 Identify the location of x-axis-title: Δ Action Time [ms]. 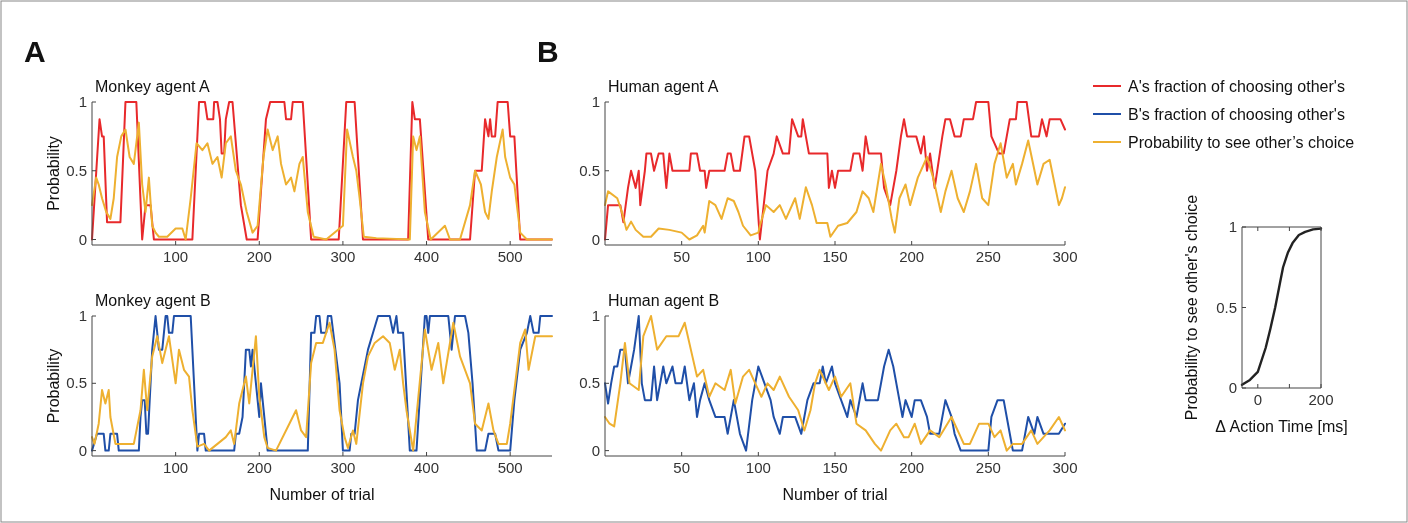
(1281, 426).